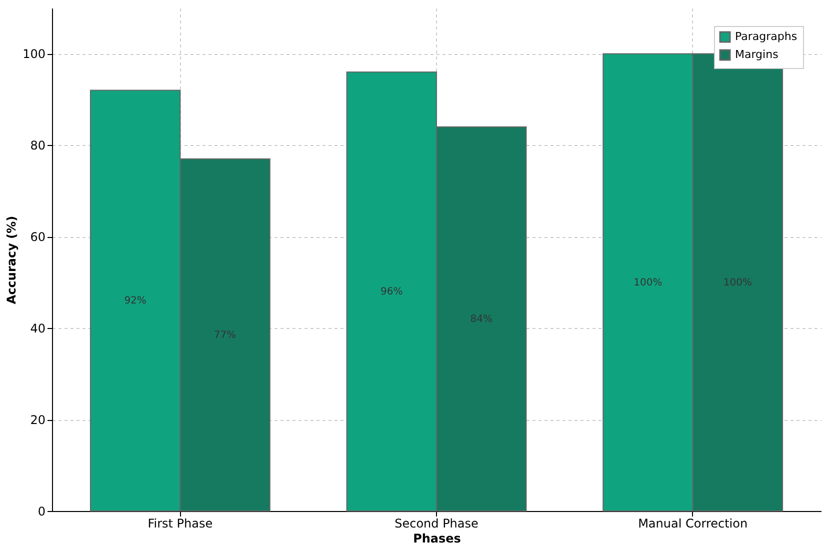 The width and height of the screenshot is (826, 547). Describe the element at coordinates (34, 54) in the screenshot. I see `y-tick-label: 100` at that location.